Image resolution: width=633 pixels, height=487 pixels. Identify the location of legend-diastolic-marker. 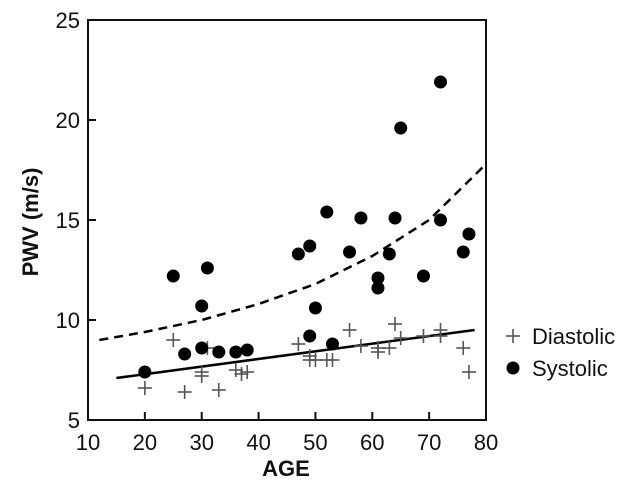
(513, 336).